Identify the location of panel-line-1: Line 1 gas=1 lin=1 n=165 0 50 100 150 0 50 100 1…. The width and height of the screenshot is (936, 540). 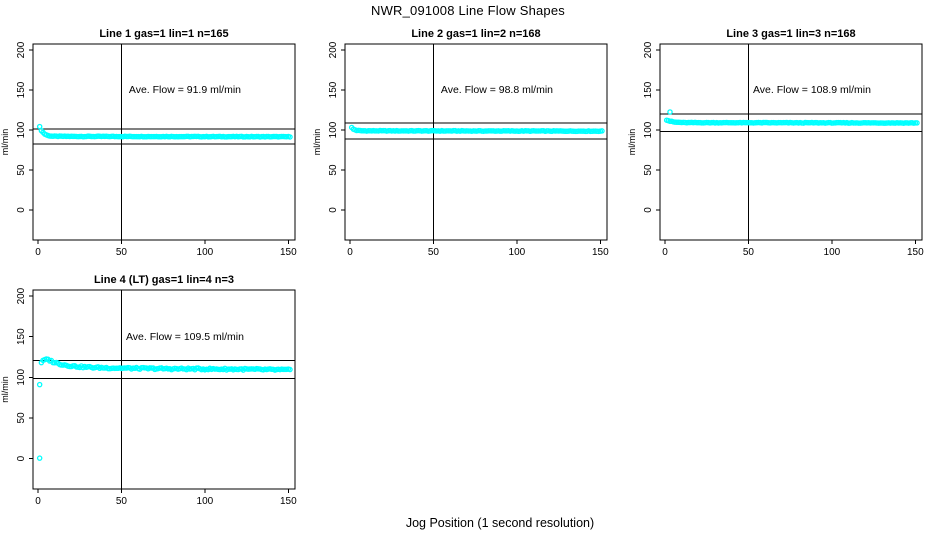
(148, 143).